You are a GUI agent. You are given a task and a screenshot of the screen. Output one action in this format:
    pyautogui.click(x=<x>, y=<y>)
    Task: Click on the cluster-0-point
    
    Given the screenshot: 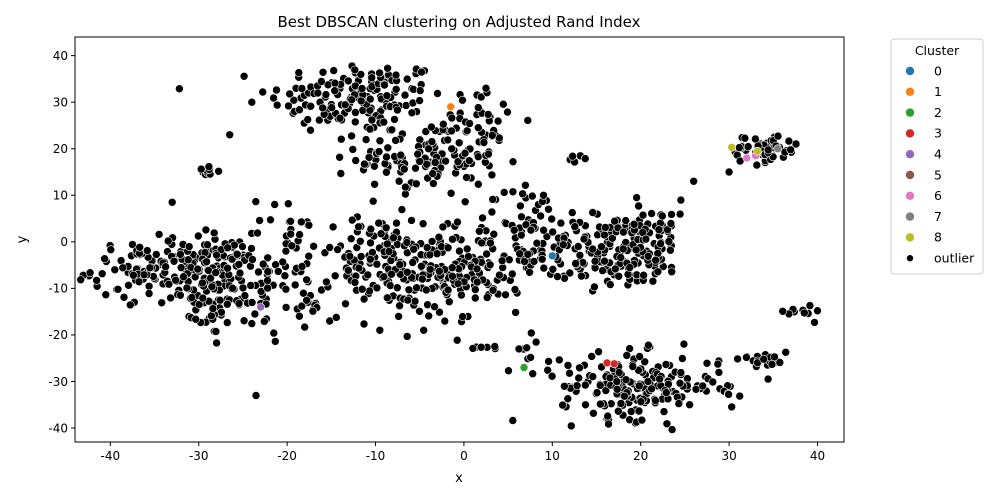 What is the action you would take?
    pyautogui.click(x=552, y=256)
    